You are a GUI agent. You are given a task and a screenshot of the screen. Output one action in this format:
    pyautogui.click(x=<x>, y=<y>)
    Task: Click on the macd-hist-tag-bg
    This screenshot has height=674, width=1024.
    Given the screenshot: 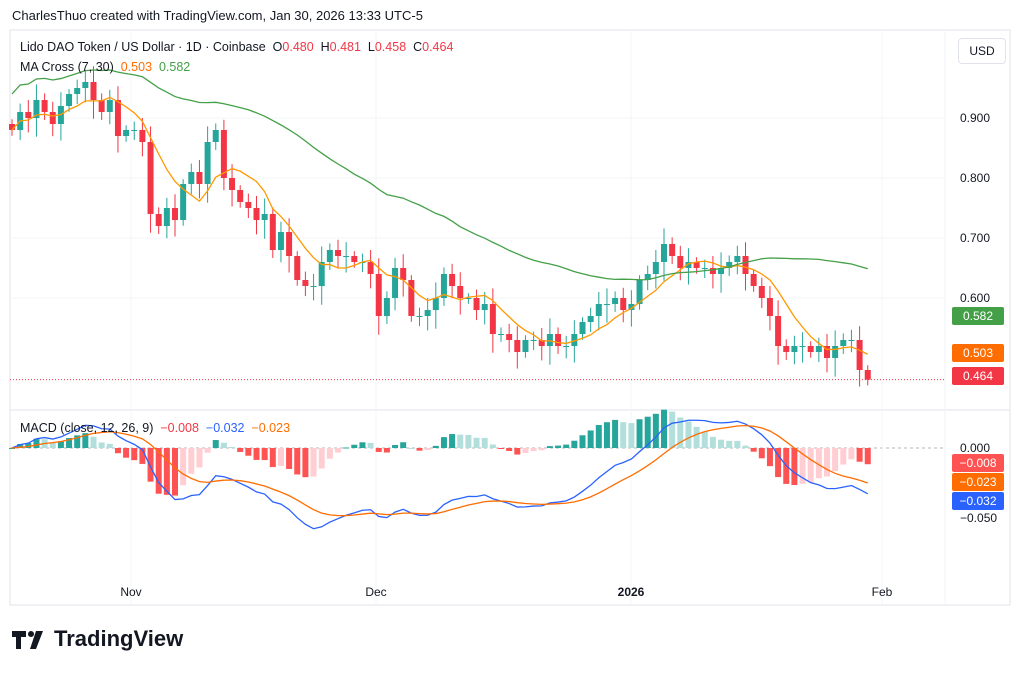 What is the action you would take?
    pyautogui.click(x=978, y=463)
    